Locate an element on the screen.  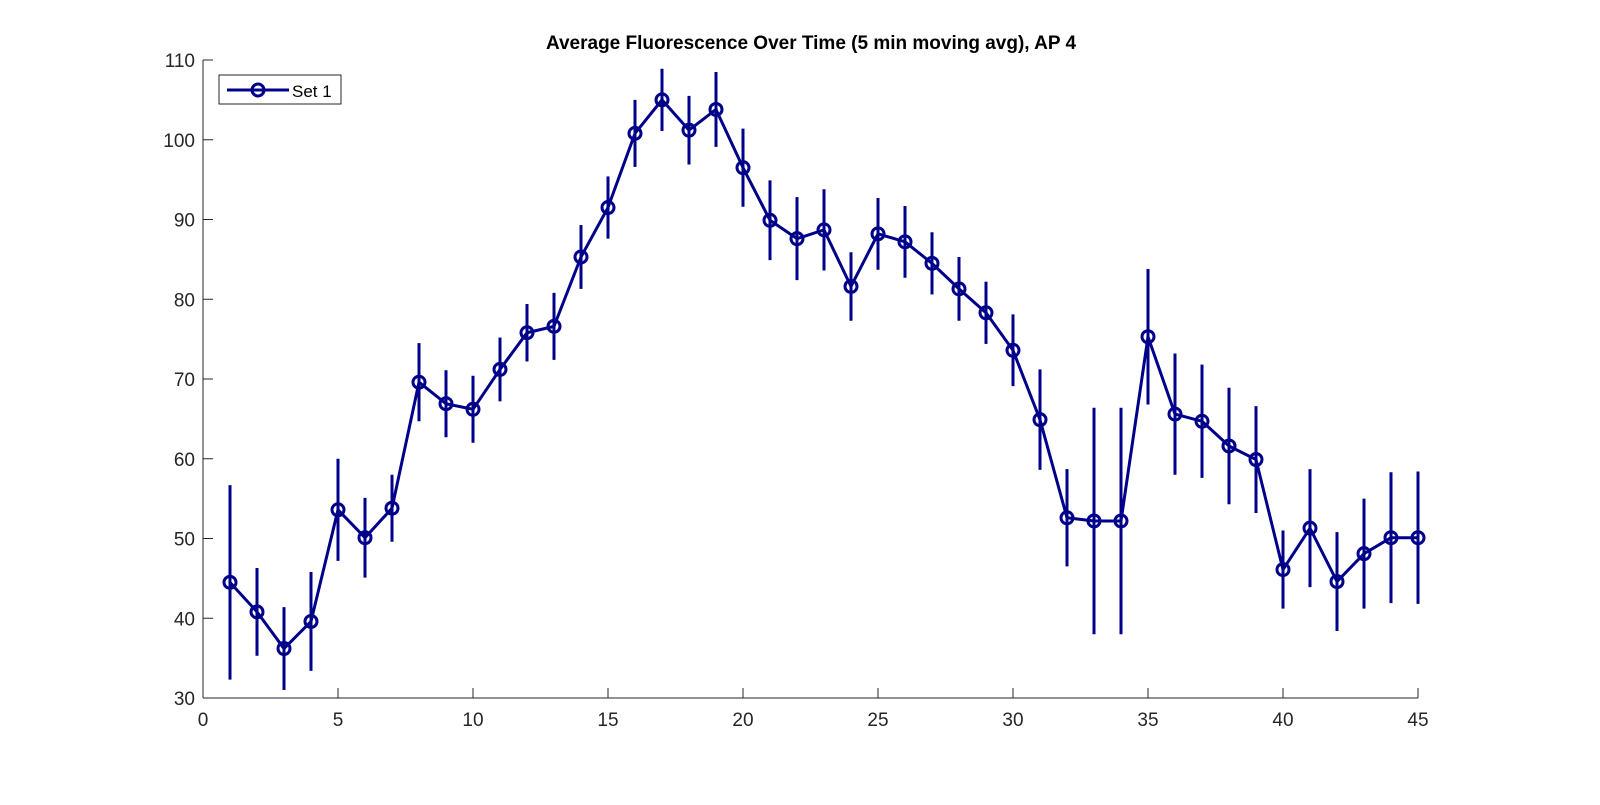
x-tick-label: 35 is located at coordinates (1147, 720).